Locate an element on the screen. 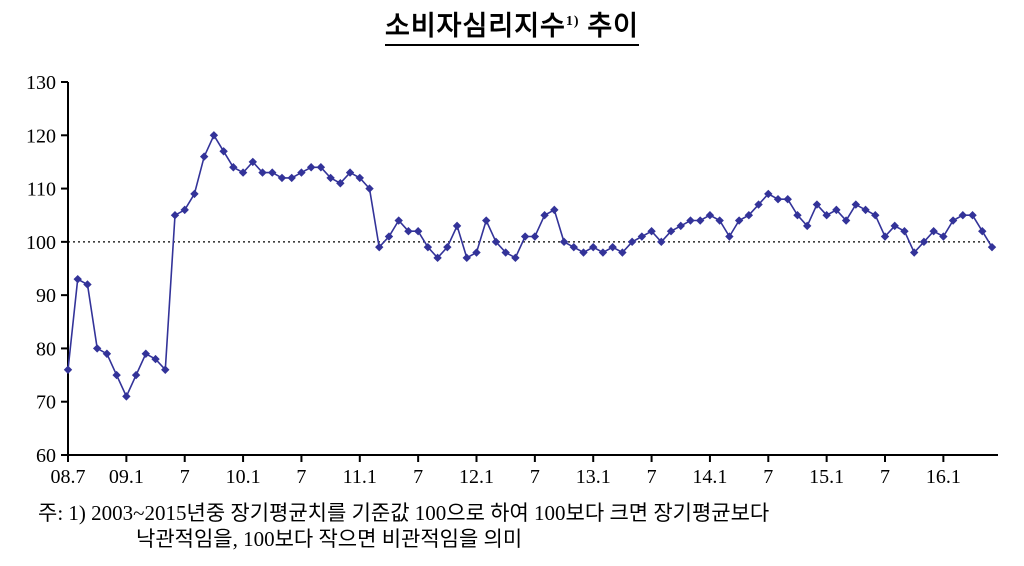  x-tick-label: 11.1 is located at coordinates (360, 477).